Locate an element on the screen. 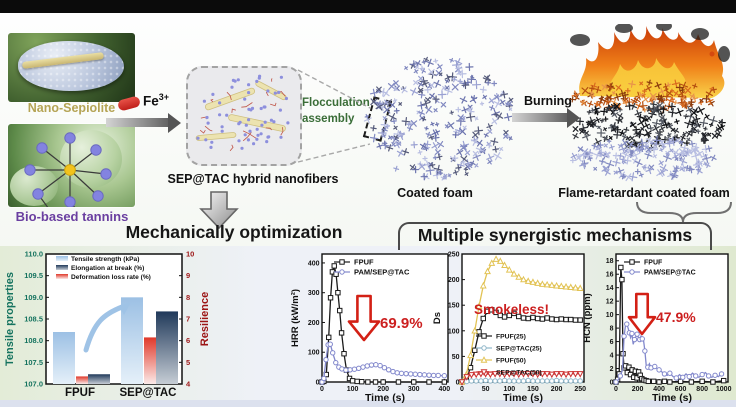 This screenshot has height=407, width=736. sep-tac-label: SEP@TAC hybrid nanofibers is located at coordinates (253, 179).